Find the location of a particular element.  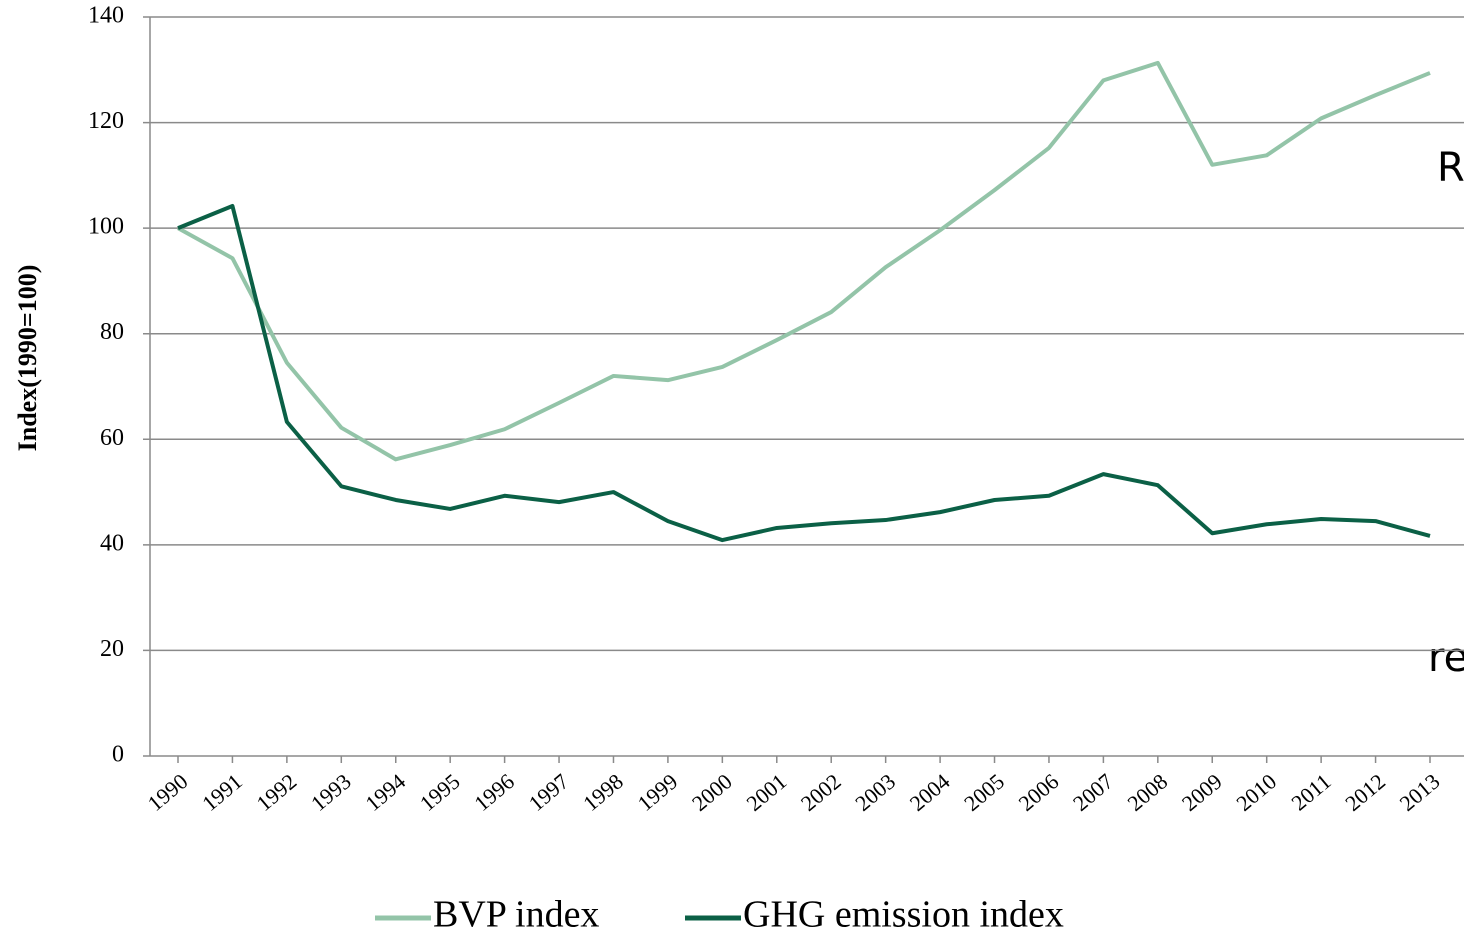

annotation: R is located at coordinates (1450, 168).